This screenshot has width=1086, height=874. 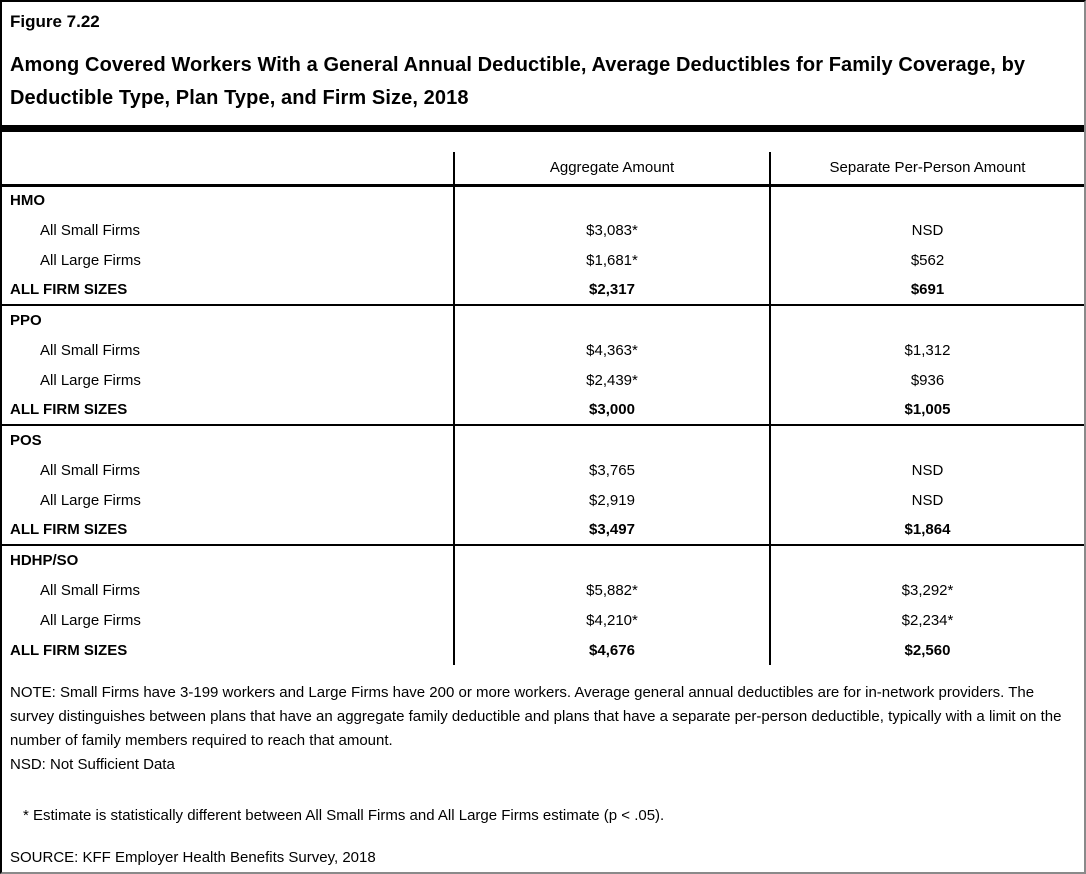 I want to click on table-row: ALL FIRM SIZES $4,676 $2,560, so click(x=543, y=650).